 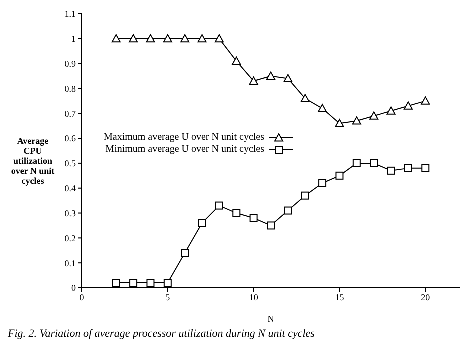 What do you see at coordinates (185, 150) in the screenshot?
I see `legend-label: Minimum average U over N unit cycles` at bounding box center [185, 150].